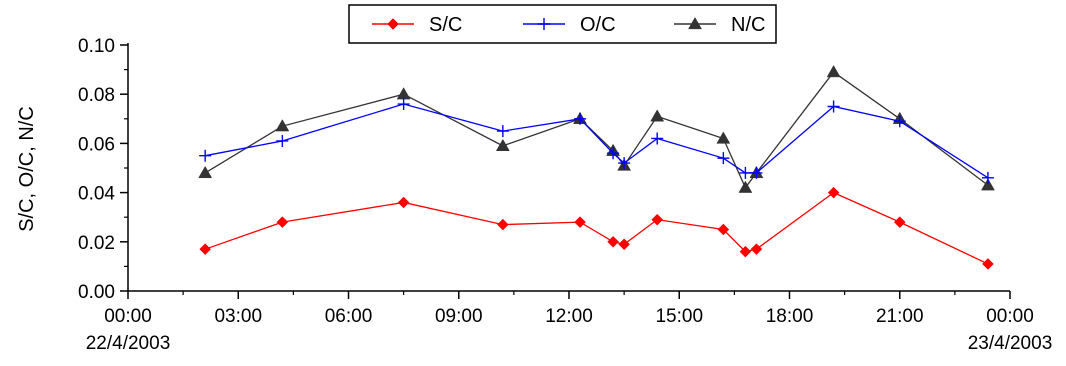  I want to click on legend: S/C O/C N/C, so click(562, 24).